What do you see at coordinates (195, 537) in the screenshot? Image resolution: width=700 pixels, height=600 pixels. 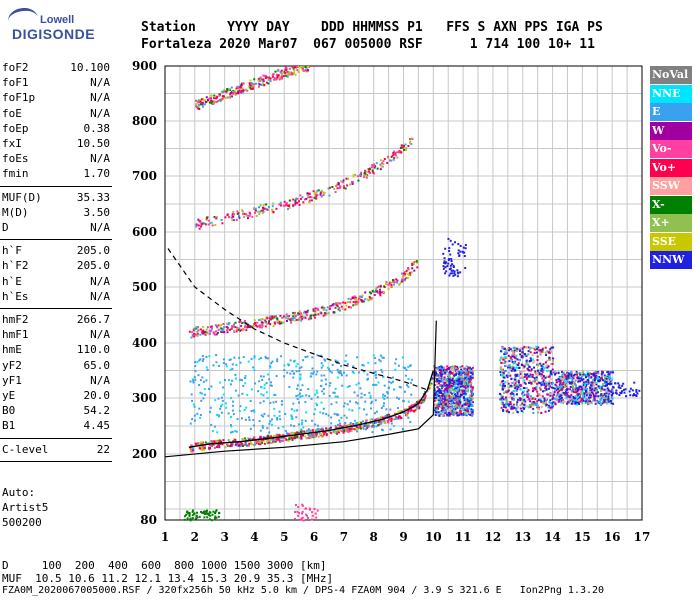 I see `x-tick-label: 2` at bounding box center [195, 537].